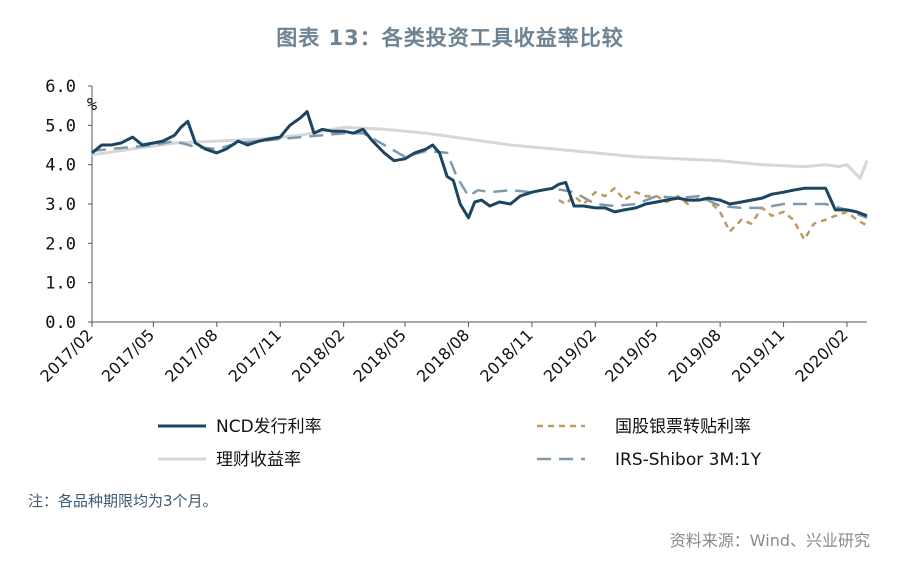 This screenshot has height=561, width=900. I want to click on bill-rate-line, so click(713, 214).